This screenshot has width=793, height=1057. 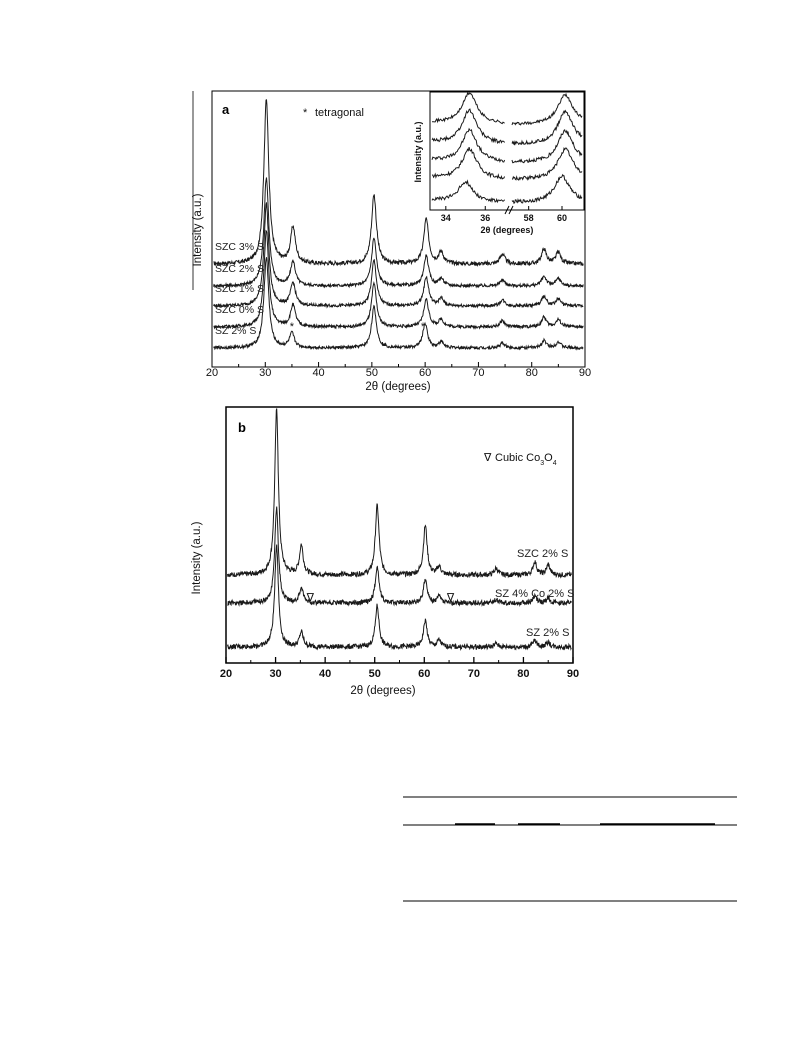 I want to click on panel-b-ylabel: Intensity (a.u.), so click(x=197, y=557).